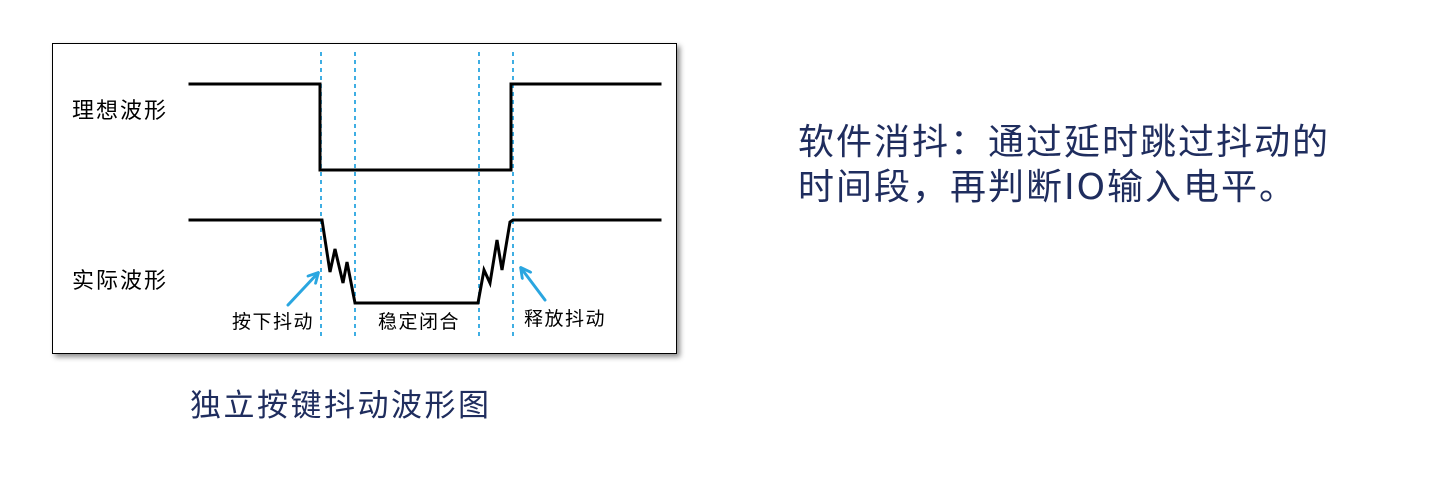  What do you see at coordinates (534, 285) in the screenshot?
I see `release-bounce-arrow` at bounding box center [534, 285].